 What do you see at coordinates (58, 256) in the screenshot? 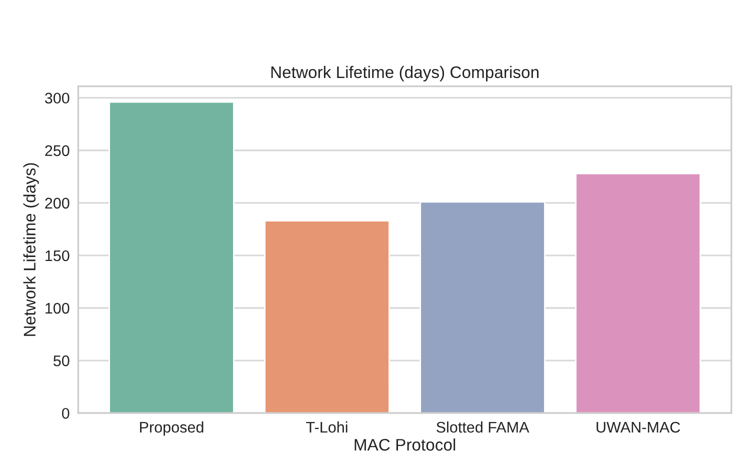
I see `y-tick-label: 150` at bounding box center [58, 256].